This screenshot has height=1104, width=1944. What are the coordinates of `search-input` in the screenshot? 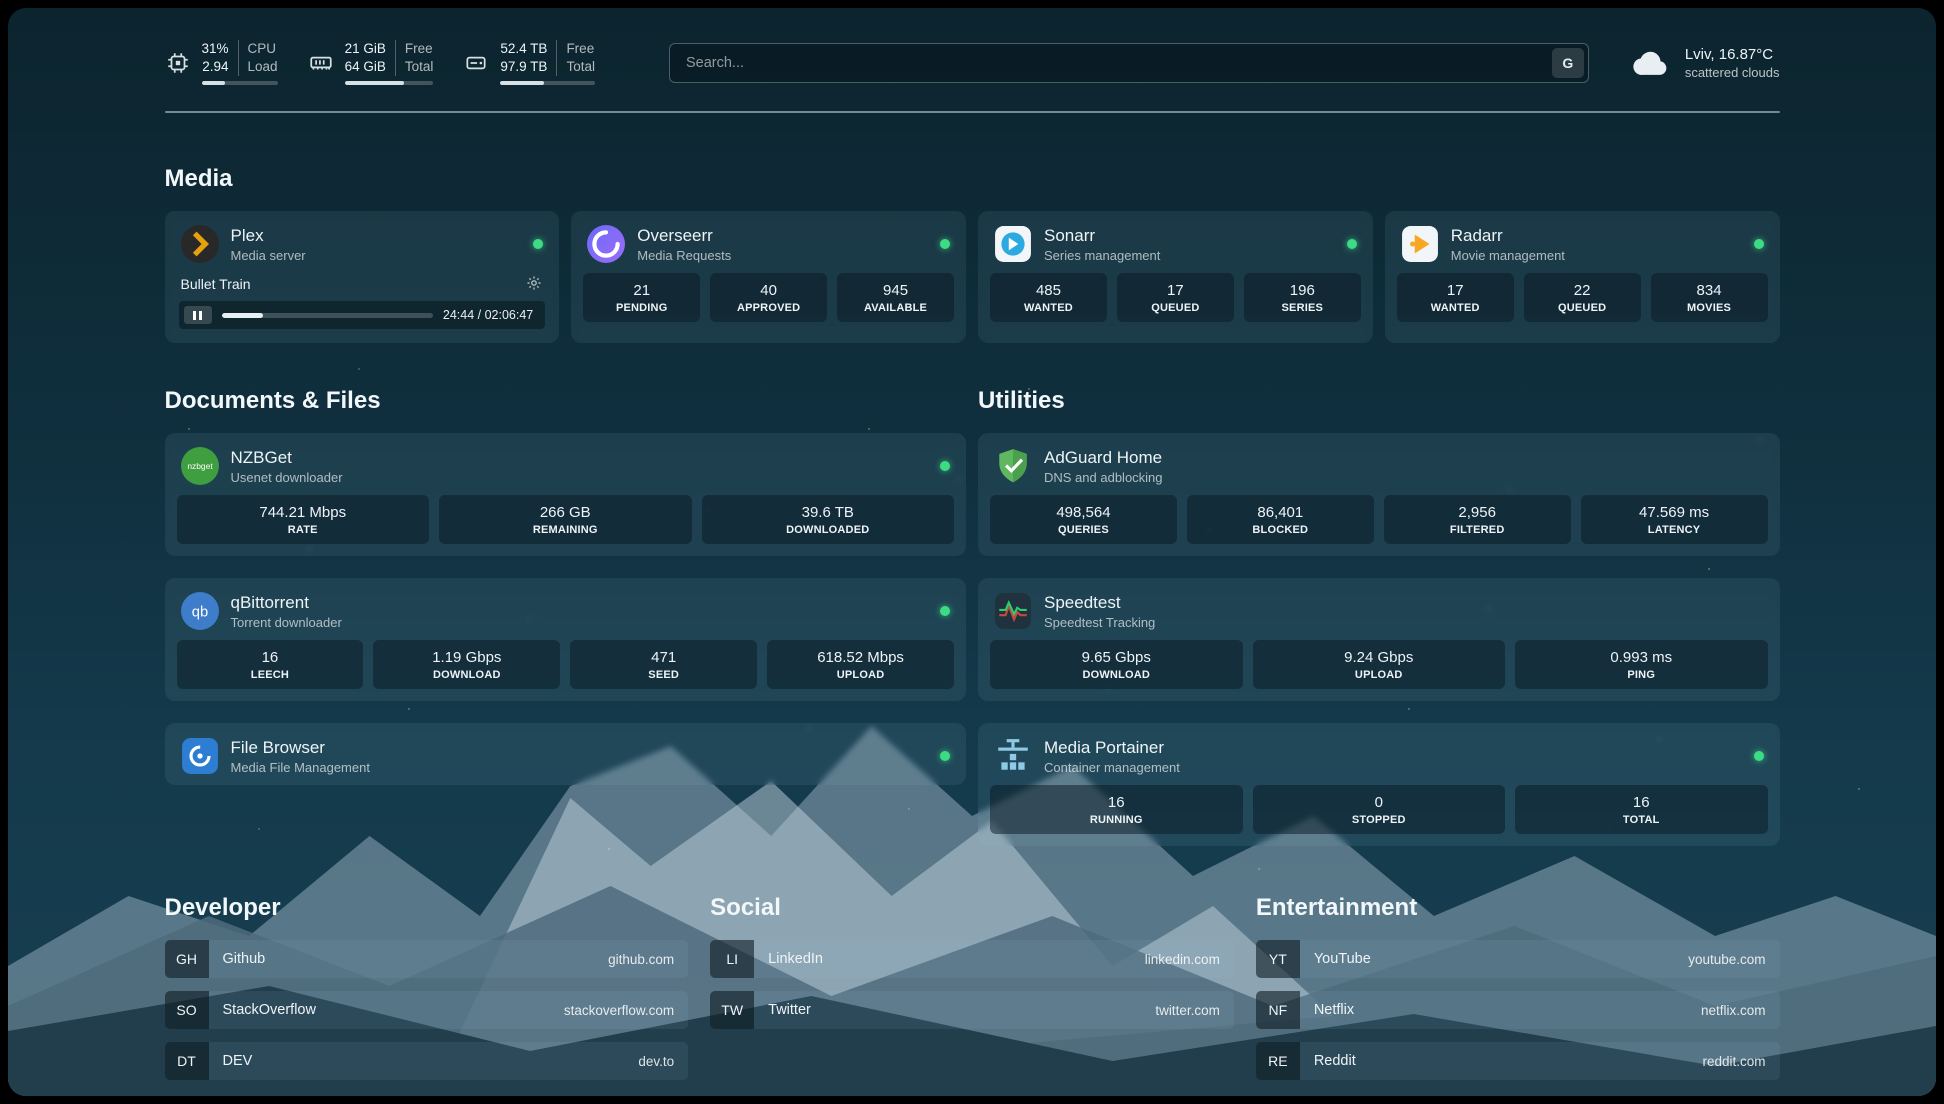 It's located at (1128, 62).